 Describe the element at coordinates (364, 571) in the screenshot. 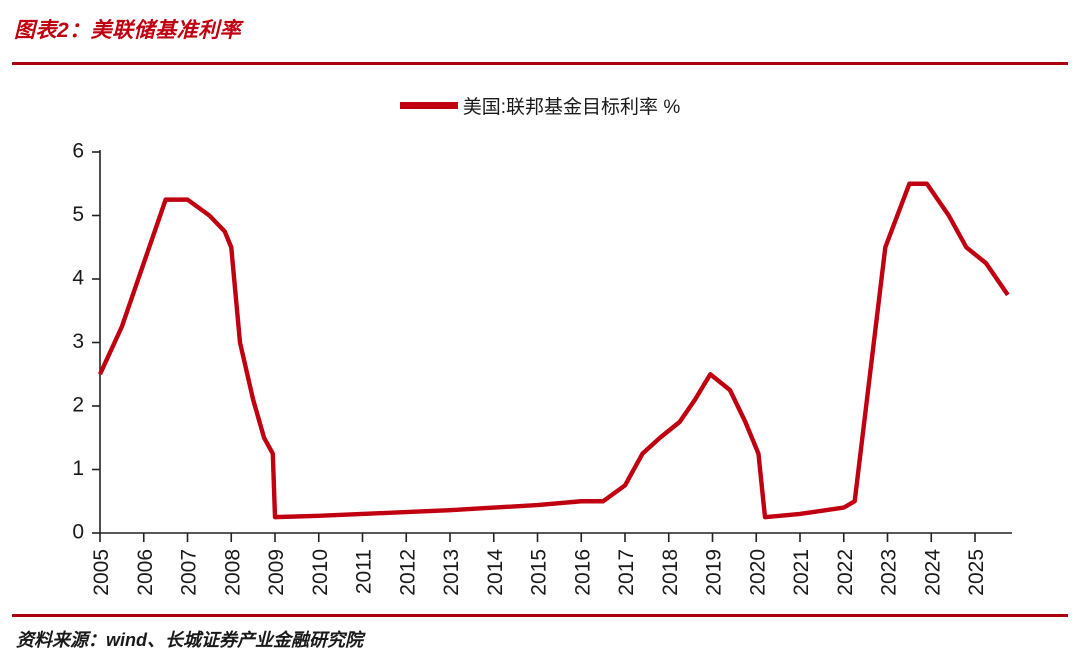

I see `x-tick-label: 2011` at that location.